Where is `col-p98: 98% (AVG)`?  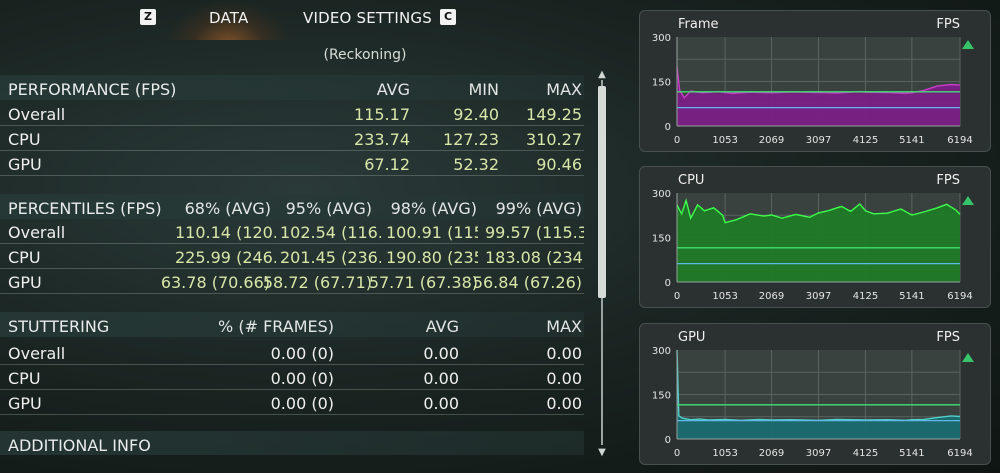
col-p98: 98% (AVG) is located at coordinates (433, 208).